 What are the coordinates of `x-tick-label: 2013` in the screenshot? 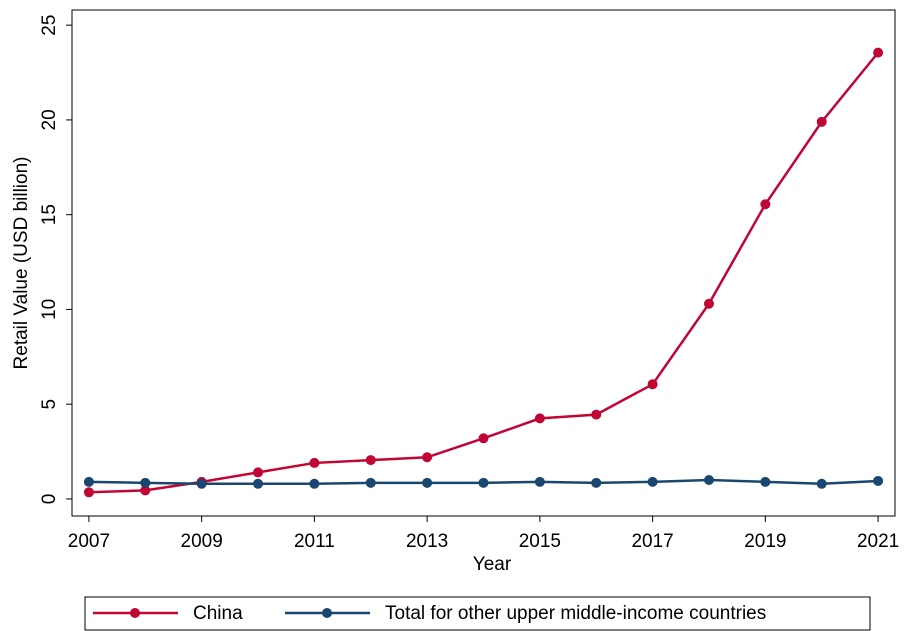 It's located at (427, 541).